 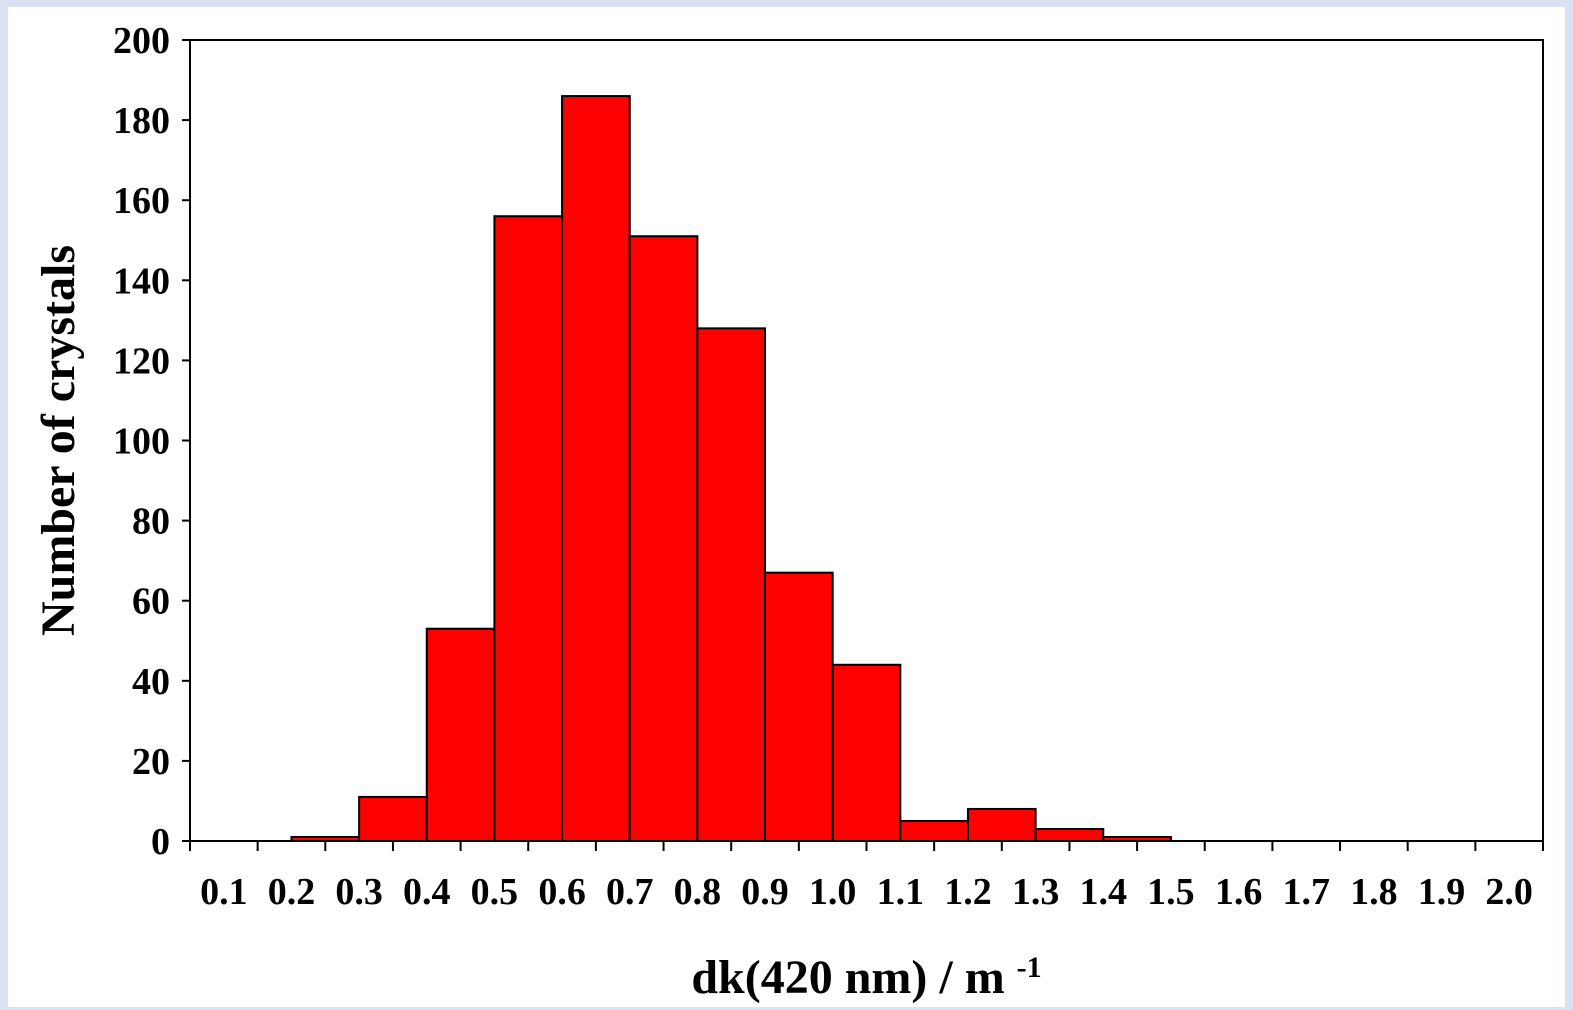 I want to click on y-tick-label: 60, so click(x=151, y=602).